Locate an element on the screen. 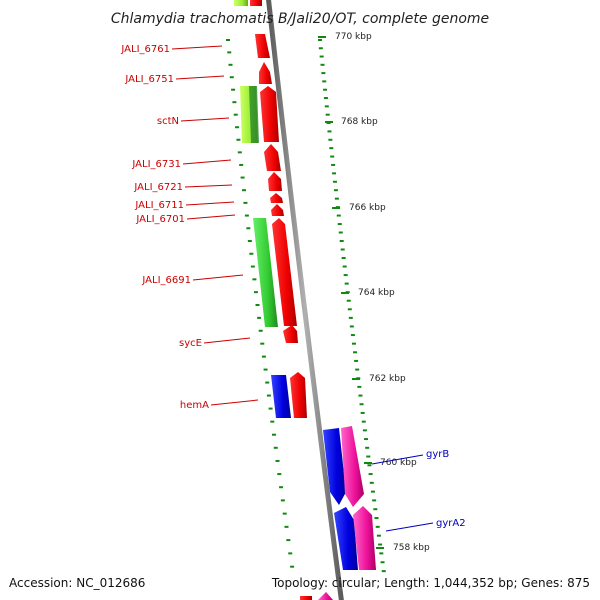 The width and height of the screenshot is (600, 600). gene-label-jali6711: JALI_6711 is located at coordinates (159, 205).